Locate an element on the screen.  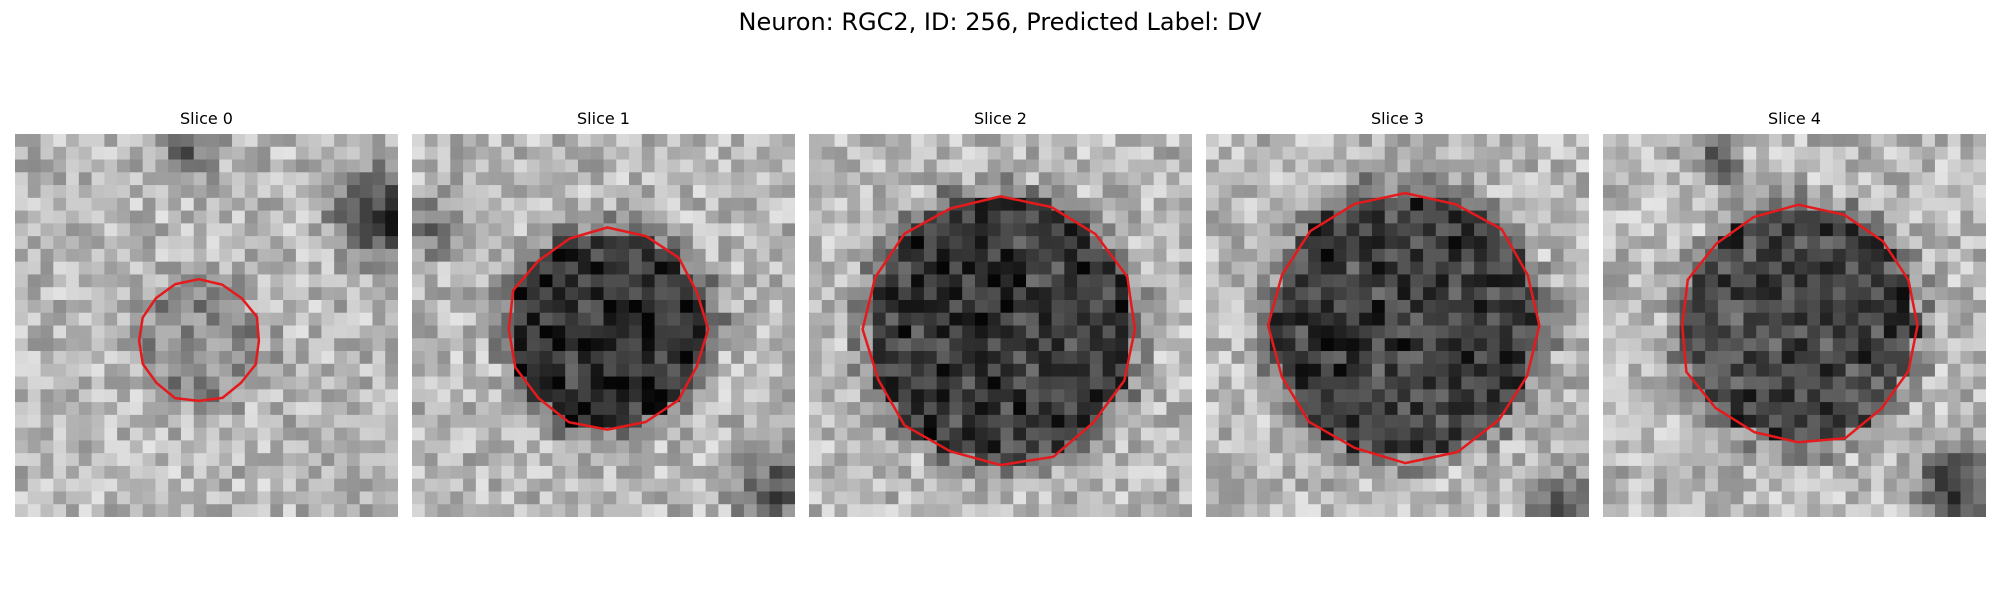
slice-title-0: Slice 0 is located at coordinates (206, 118).